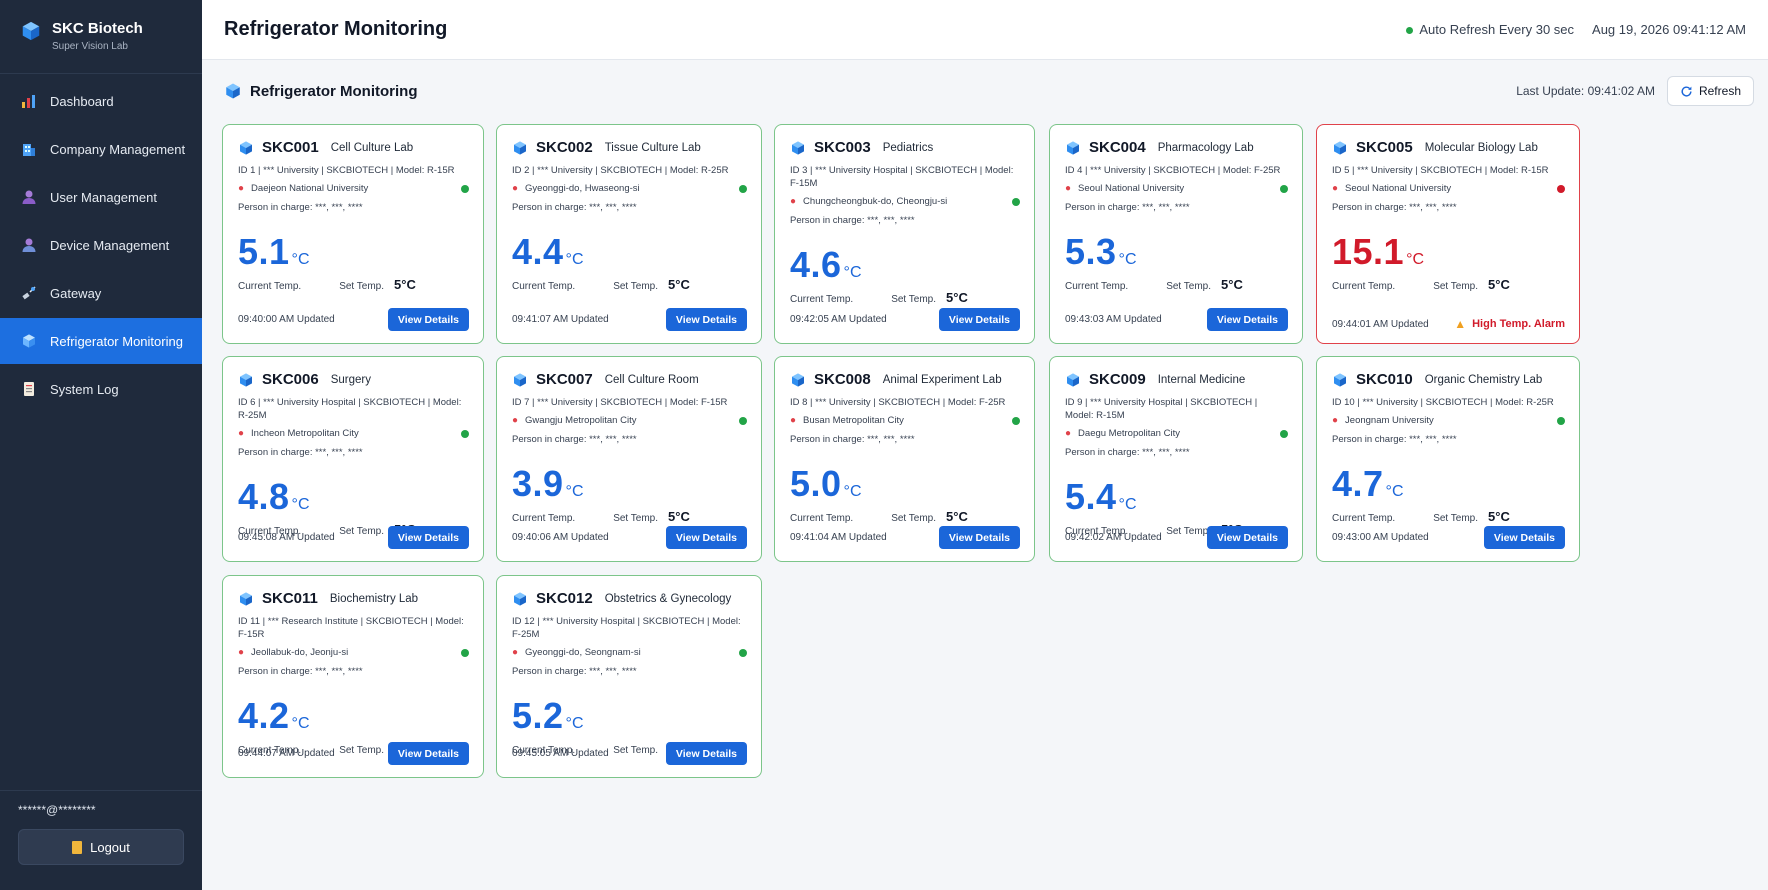 This screenshot has height=890, width=1768. What do you see at coordinates (905, 265) in the screenshot?
I see `temperature: 4.6 °C` at bounding box center [905, 265].